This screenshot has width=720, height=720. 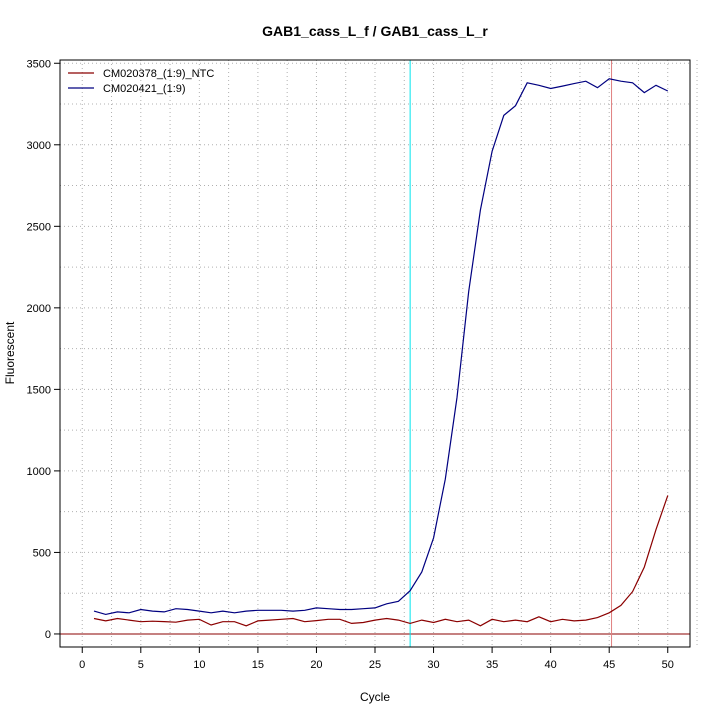 I want to click on x-tick-label: 35, so click(x=492, y=665).